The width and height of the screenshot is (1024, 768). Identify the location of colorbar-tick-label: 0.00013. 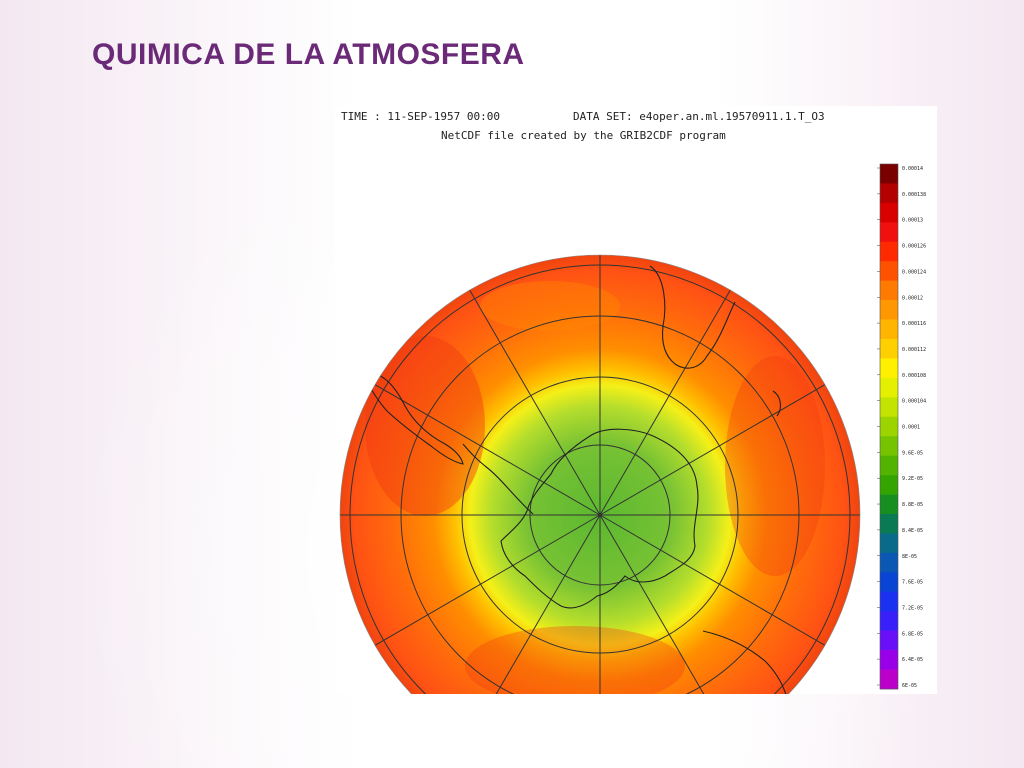
(912, 221).